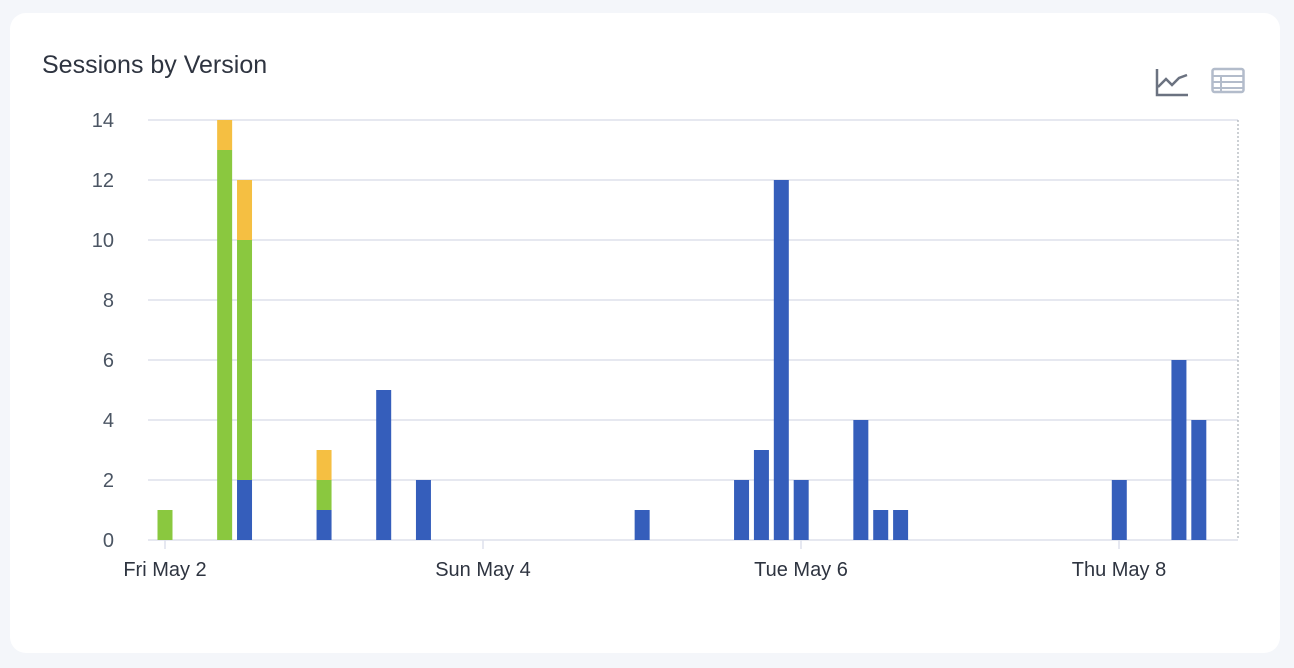 This screenshot has width=1294, height=668. What do you see at coordinates (483, 570) in the screenshot?
I see `x-tick-label: Sun May 4` at bounding box center [483, 570].